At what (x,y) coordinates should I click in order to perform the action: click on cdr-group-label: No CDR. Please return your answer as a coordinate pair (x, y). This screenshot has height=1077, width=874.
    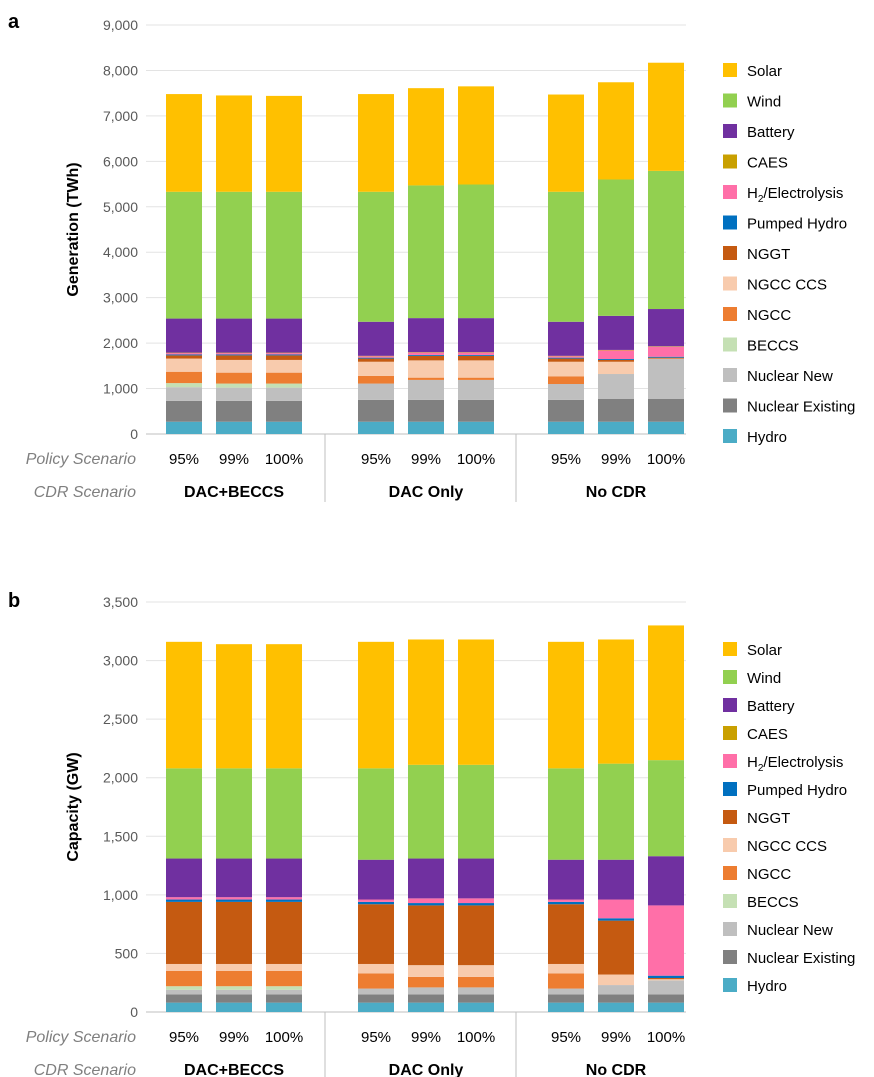
    Looking at the image, I should click on (616, 1069).